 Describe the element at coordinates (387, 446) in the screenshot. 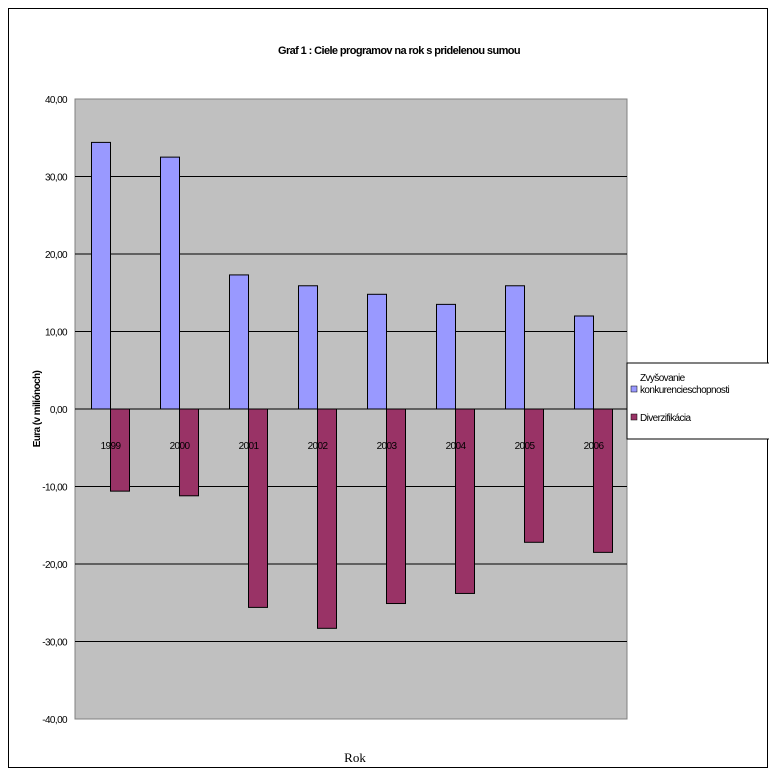

I see `x-tick-label: 2003` at that location.